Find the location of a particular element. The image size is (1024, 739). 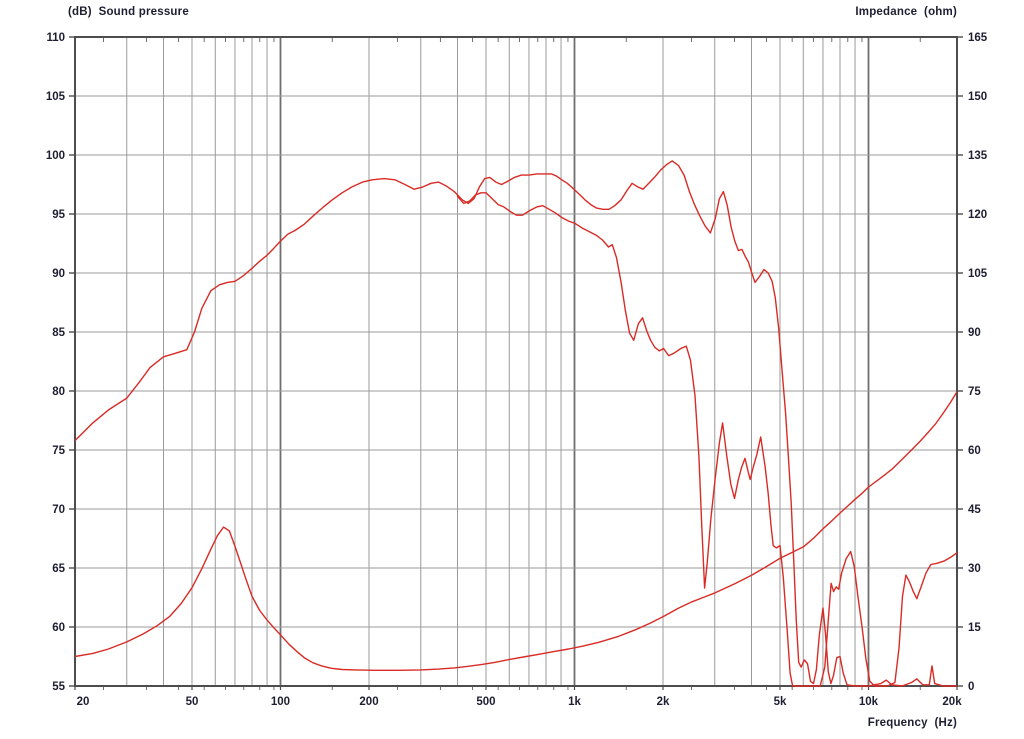

right-axis-tick-label: 105 is located at coordinates (978, 274).